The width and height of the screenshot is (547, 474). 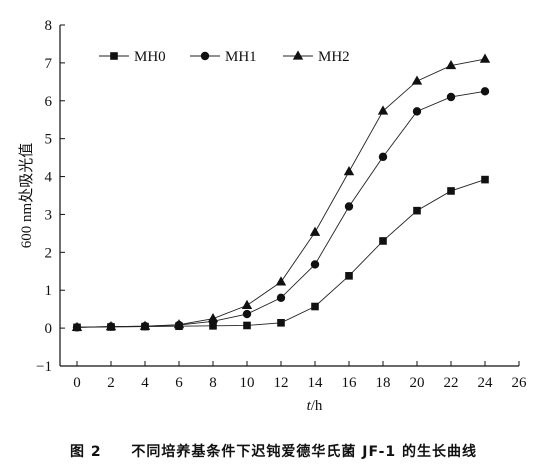 I want to click on x-tick-label: 8, so click(x=213, y=383).